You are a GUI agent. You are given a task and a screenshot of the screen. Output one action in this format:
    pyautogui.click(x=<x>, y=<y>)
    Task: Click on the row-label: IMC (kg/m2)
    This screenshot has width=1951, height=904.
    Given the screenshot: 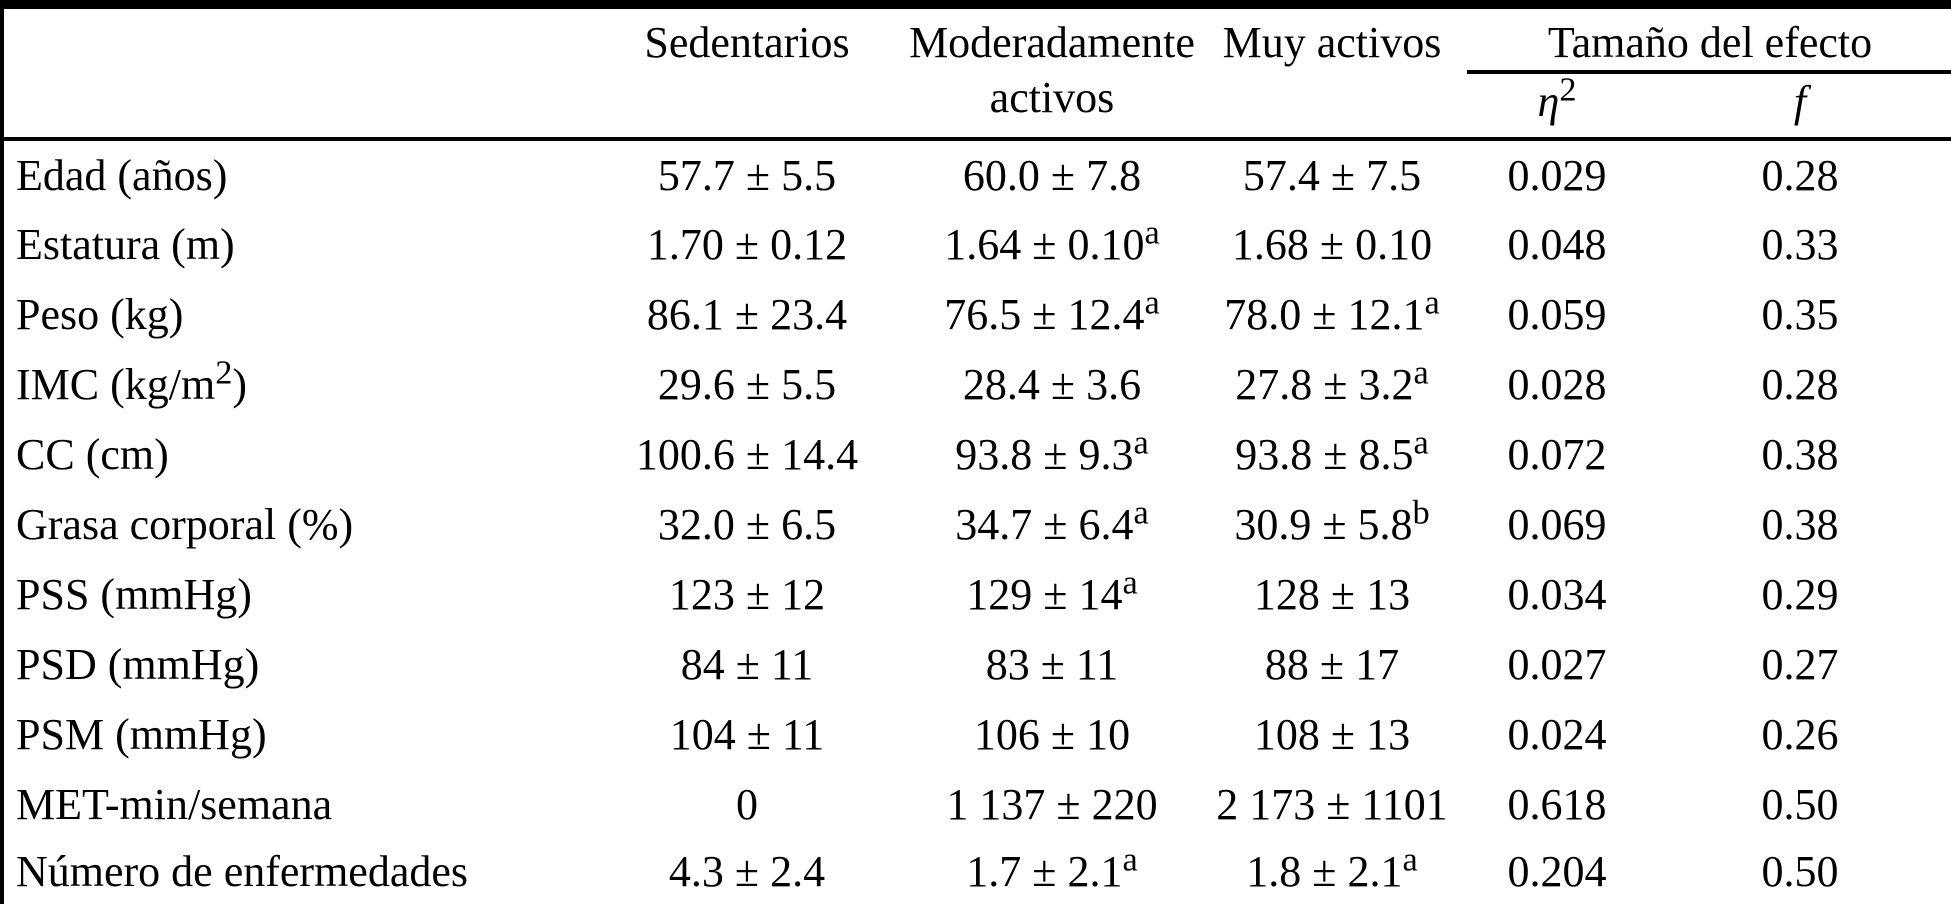 What is the action you would take?
    pyautogui.click(x=294, y=384)
    